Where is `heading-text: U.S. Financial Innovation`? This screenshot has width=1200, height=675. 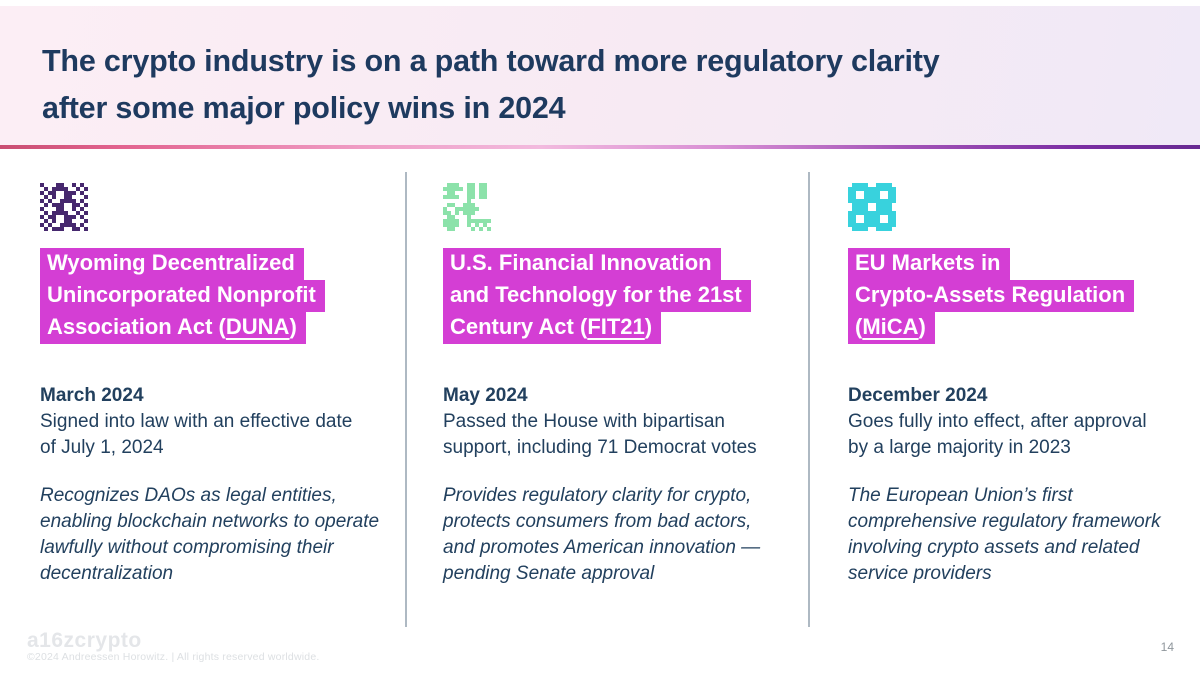
heading-text: U.S. Financial Innovation is located at coordinates (581, 262).